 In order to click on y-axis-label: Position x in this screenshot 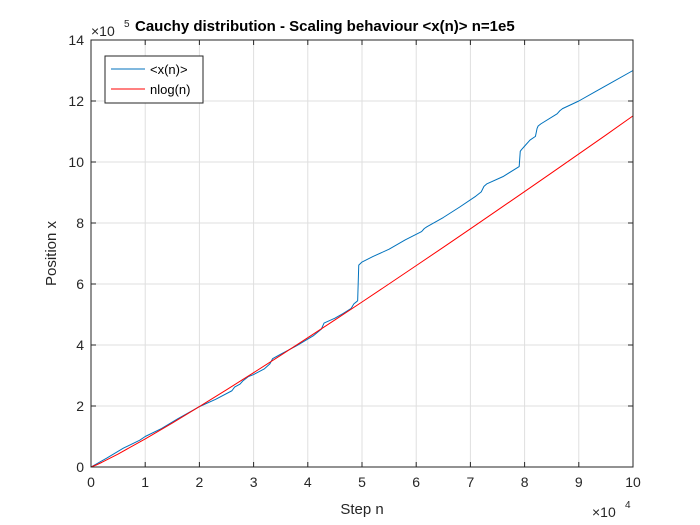, I will do `click(51, 253)`.